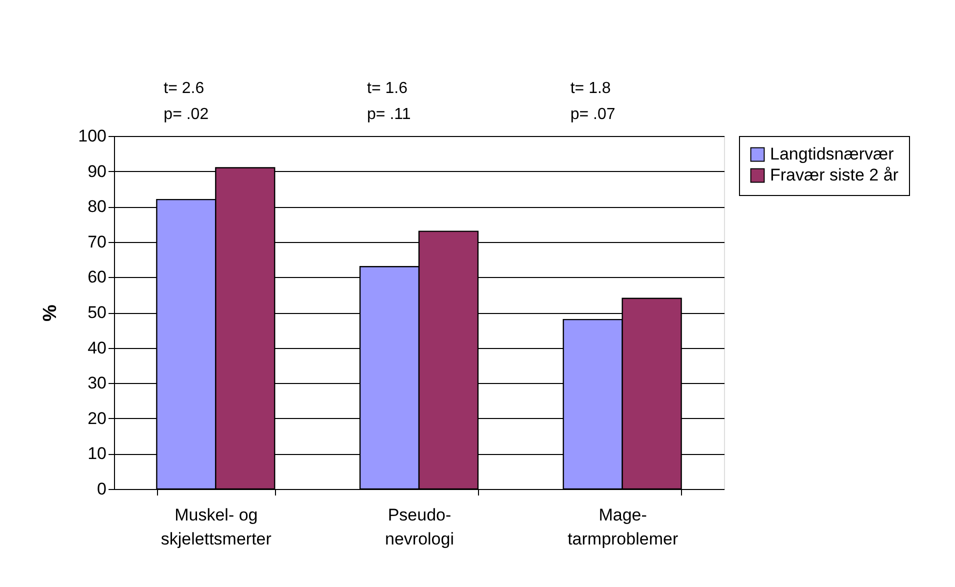  I want to click on text: t= 1.6 p= .11, so click(389, 101).